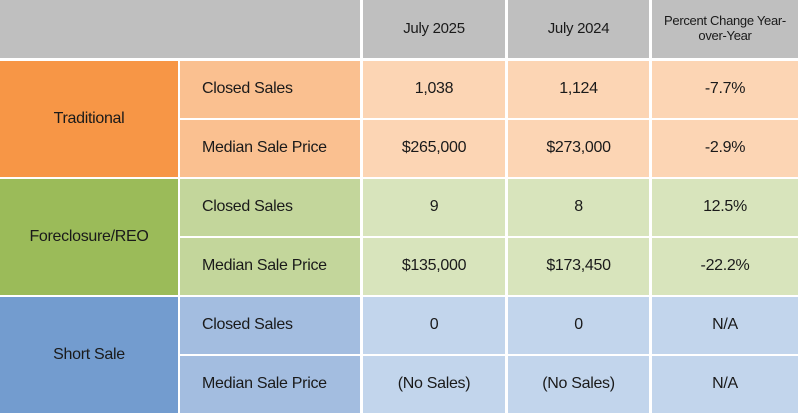 The width and height of the screenshot is (800, 415). What do you see at coordinates (89, 237) in the screenshot?
I see `group-label: Foreclosure/REO` at bounding box center [89, 237].